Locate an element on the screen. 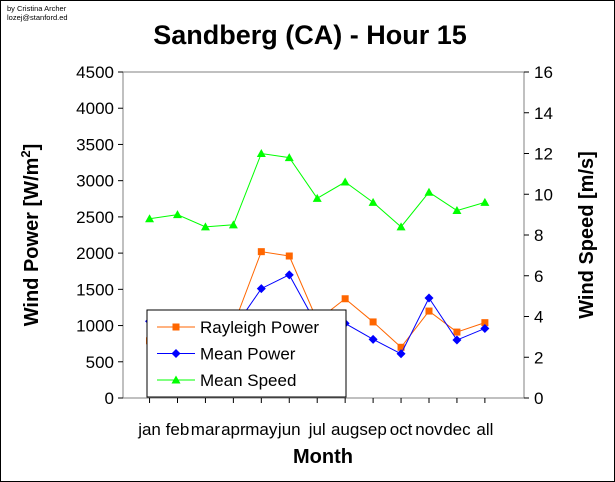 This screenshot has height=482, width=615. legend-items: Rayleigh Power Mean Power Mean Speed is located at coordinates (238, 354).